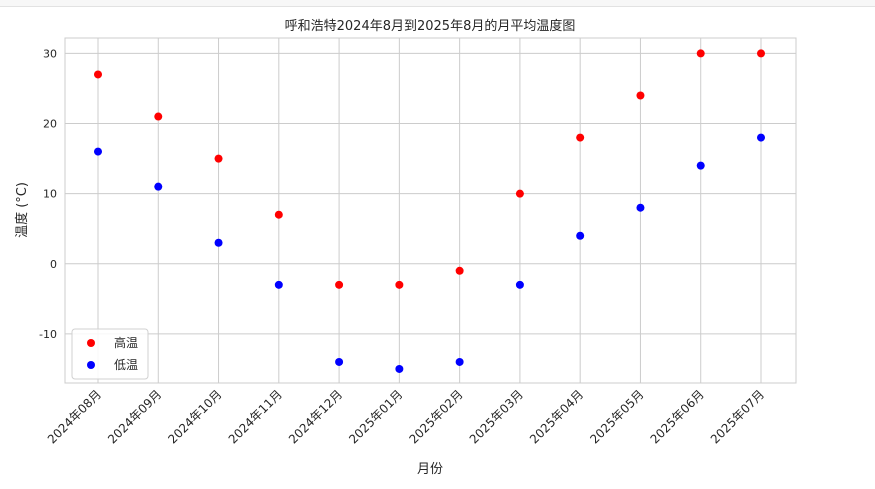 Image resolution: width=875 pixels, height=489 pixels. Describe the element at coordinates (616, 416) in the screenshot. I see `x-tick-label: 2025年05月` at that location.